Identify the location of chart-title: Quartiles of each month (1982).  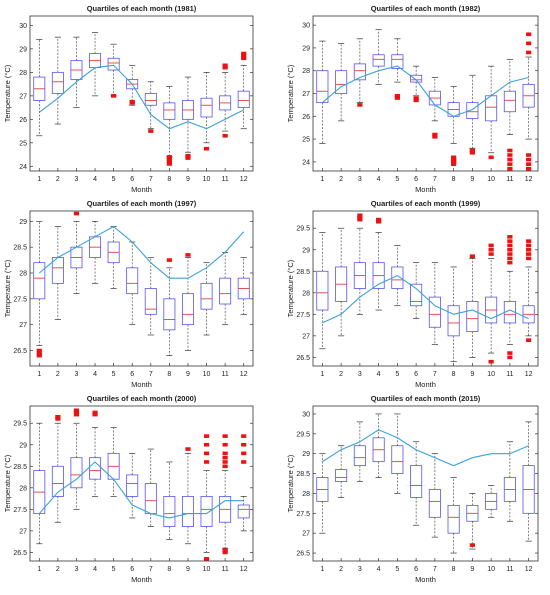
(426, 8).